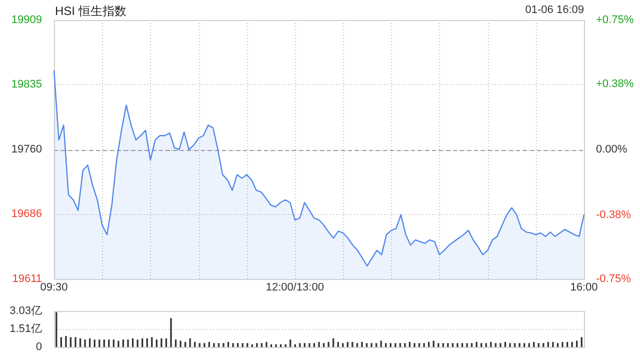  I want to click on y-tick-label: 19909, so click(26, 20).